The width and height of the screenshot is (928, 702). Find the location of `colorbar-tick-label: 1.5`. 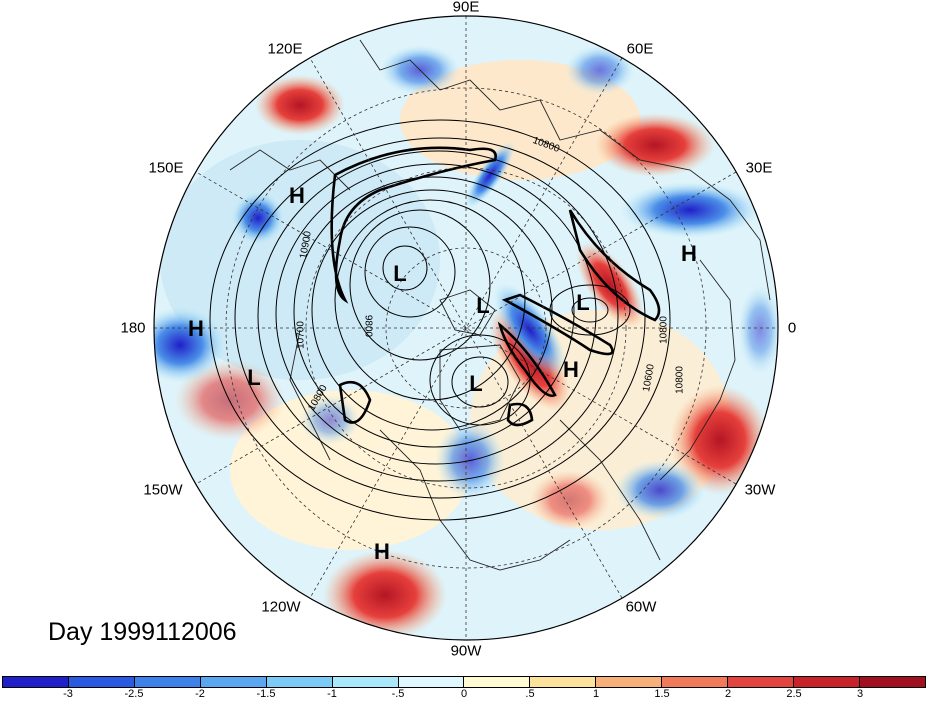

colorbar-tick-label: 1.5 is located at coordinates (662, 694).